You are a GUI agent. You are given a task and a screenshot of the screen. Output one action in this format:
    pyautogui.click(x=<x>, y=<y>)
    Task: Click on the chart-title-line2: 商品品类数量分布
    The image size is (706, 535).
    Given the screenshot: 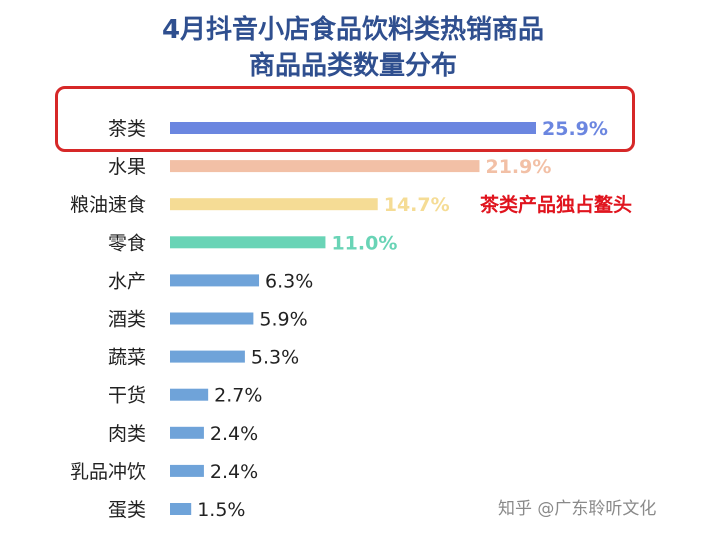 What is the action you would take?
    pyautogui.click(x=352, y=66)
    